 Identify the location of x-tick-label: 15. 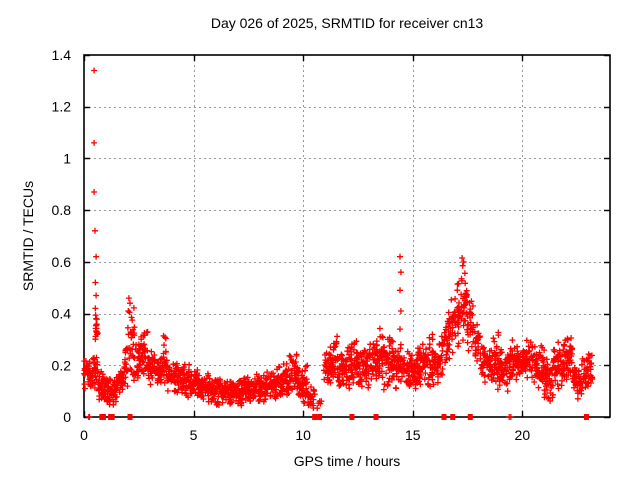
(413, 435).